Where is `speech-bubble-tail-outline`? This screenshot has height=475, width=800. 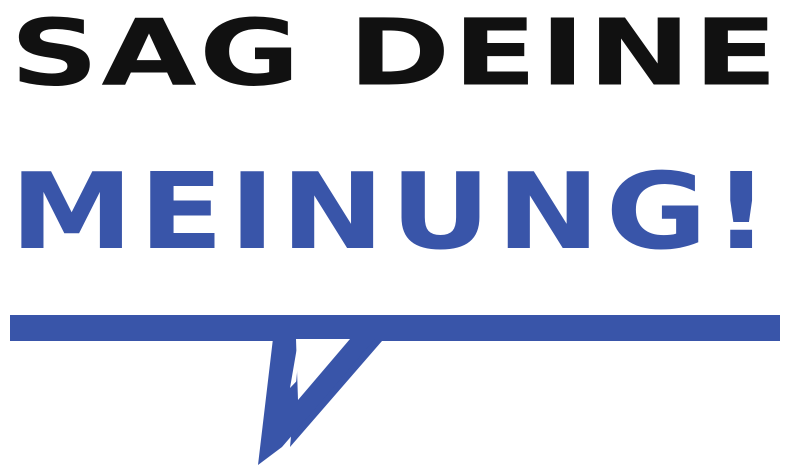
speech-bubble-tail-outline is located at coordinates (326, 391).